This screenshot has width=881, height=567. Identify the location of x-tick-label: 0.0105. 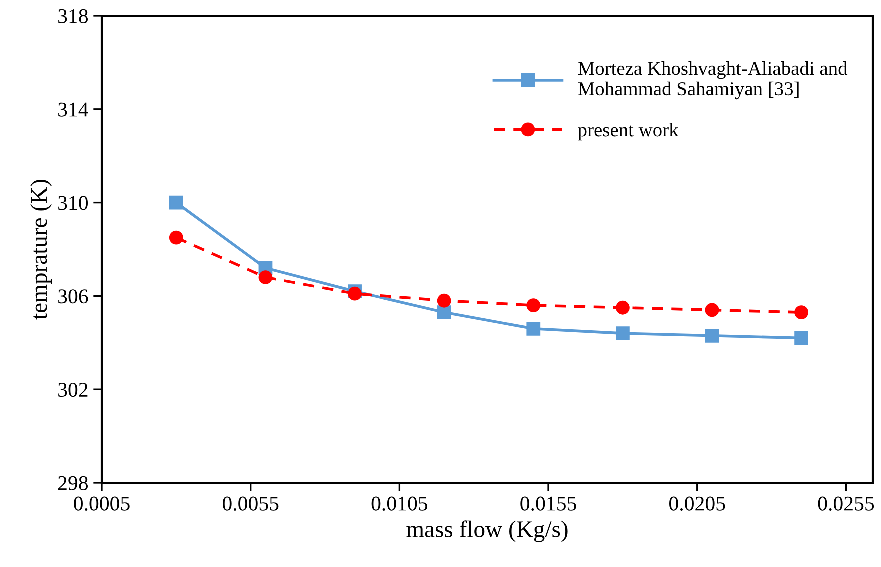
(400, 503).